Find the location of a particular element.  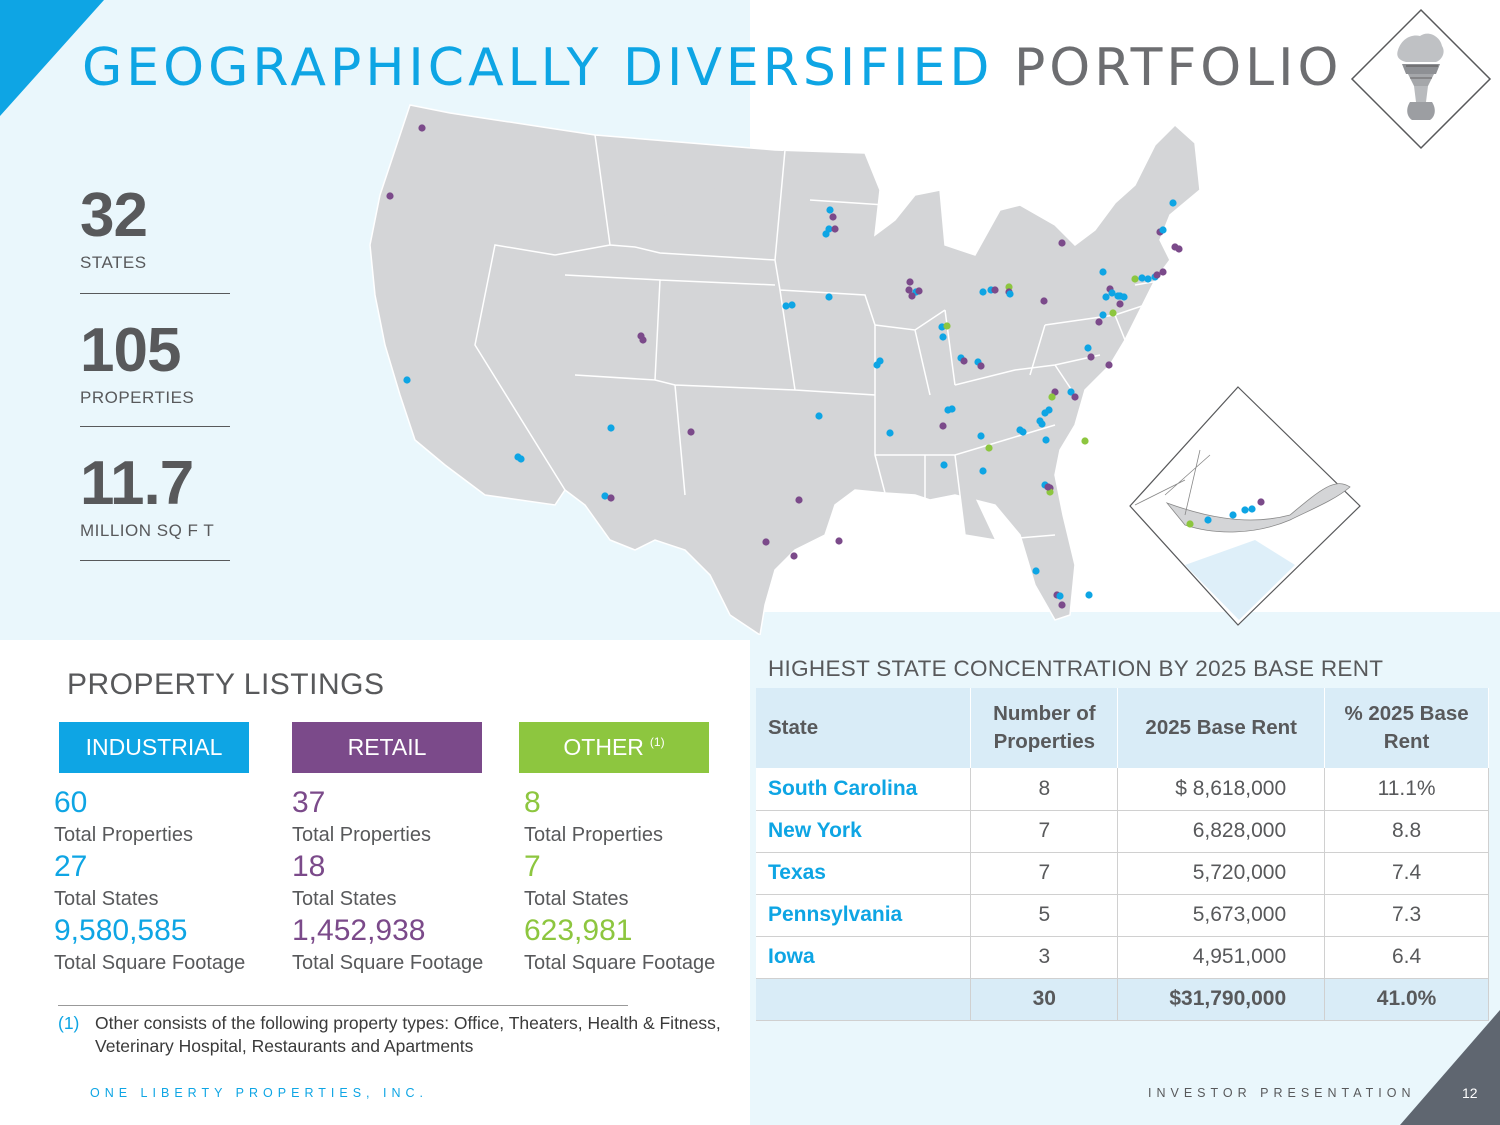

state-cell: Iowa is located at coordinates (864, 957).